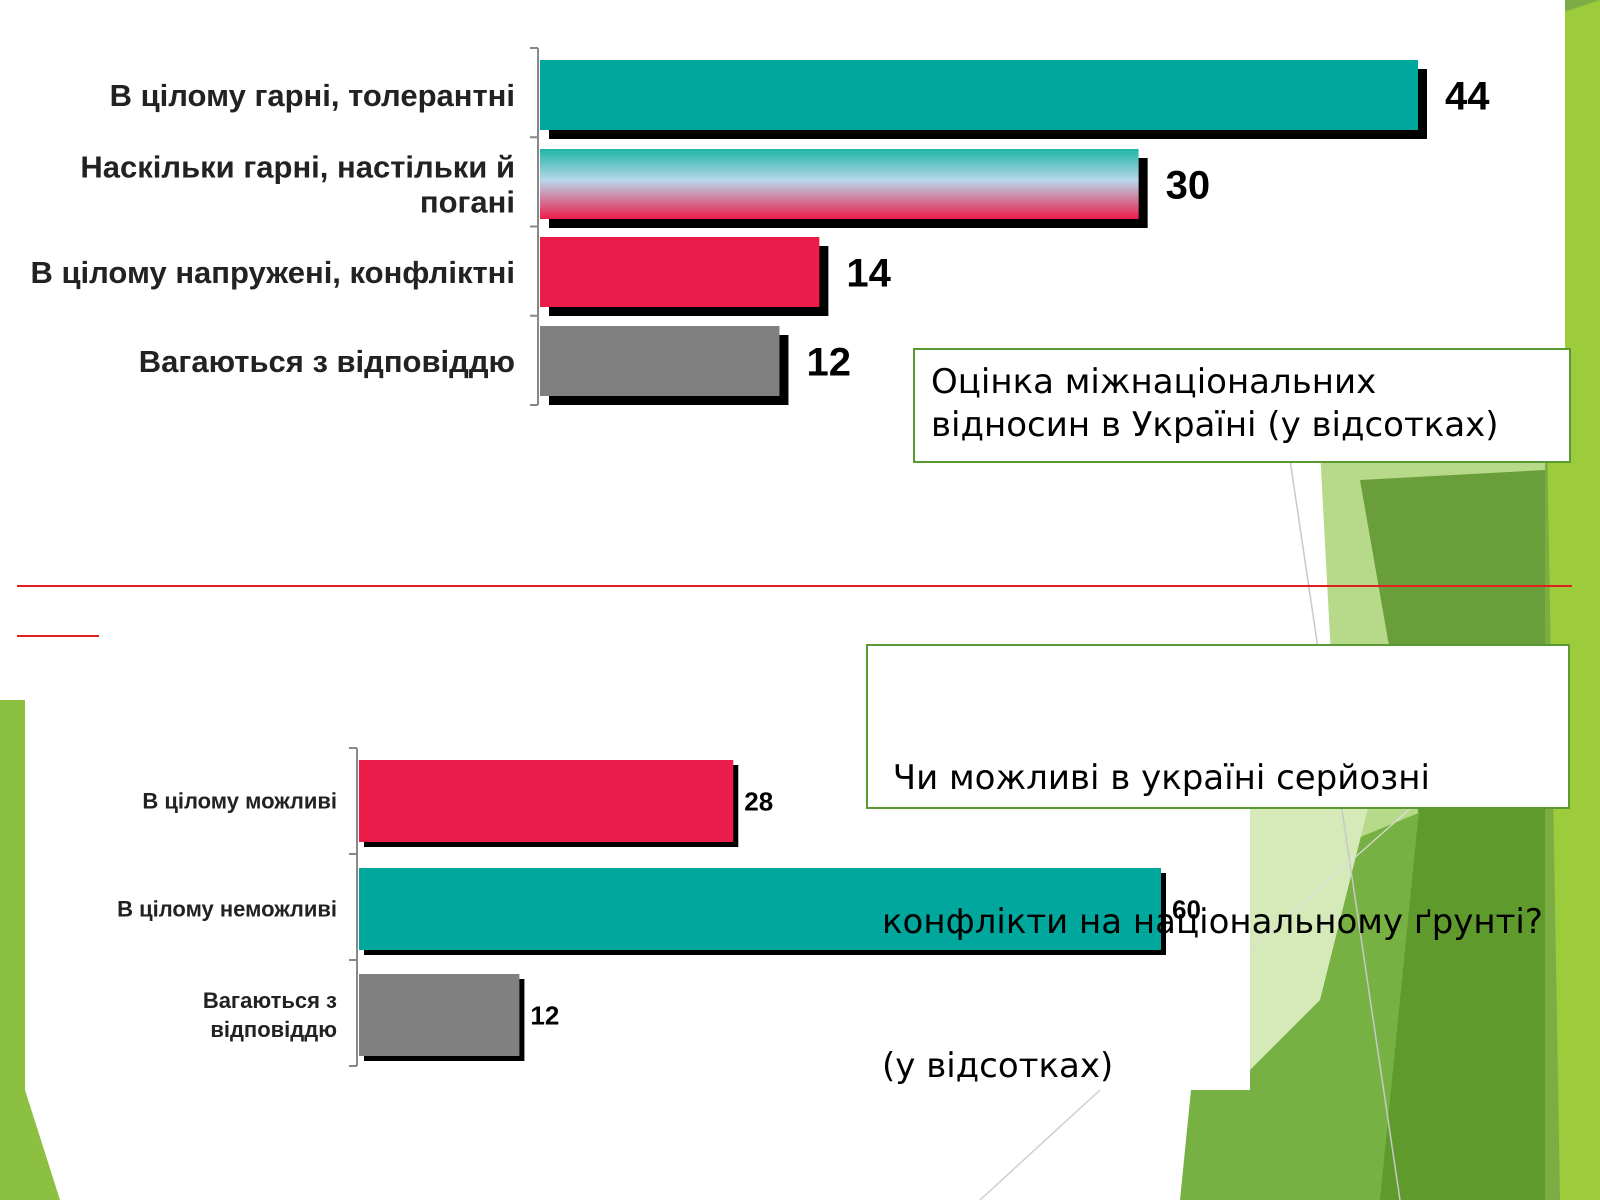 The width and height of the screenshot is (1600, 1200). I want to click on chart2-category-label: відповіддю, so click(273, 1029).